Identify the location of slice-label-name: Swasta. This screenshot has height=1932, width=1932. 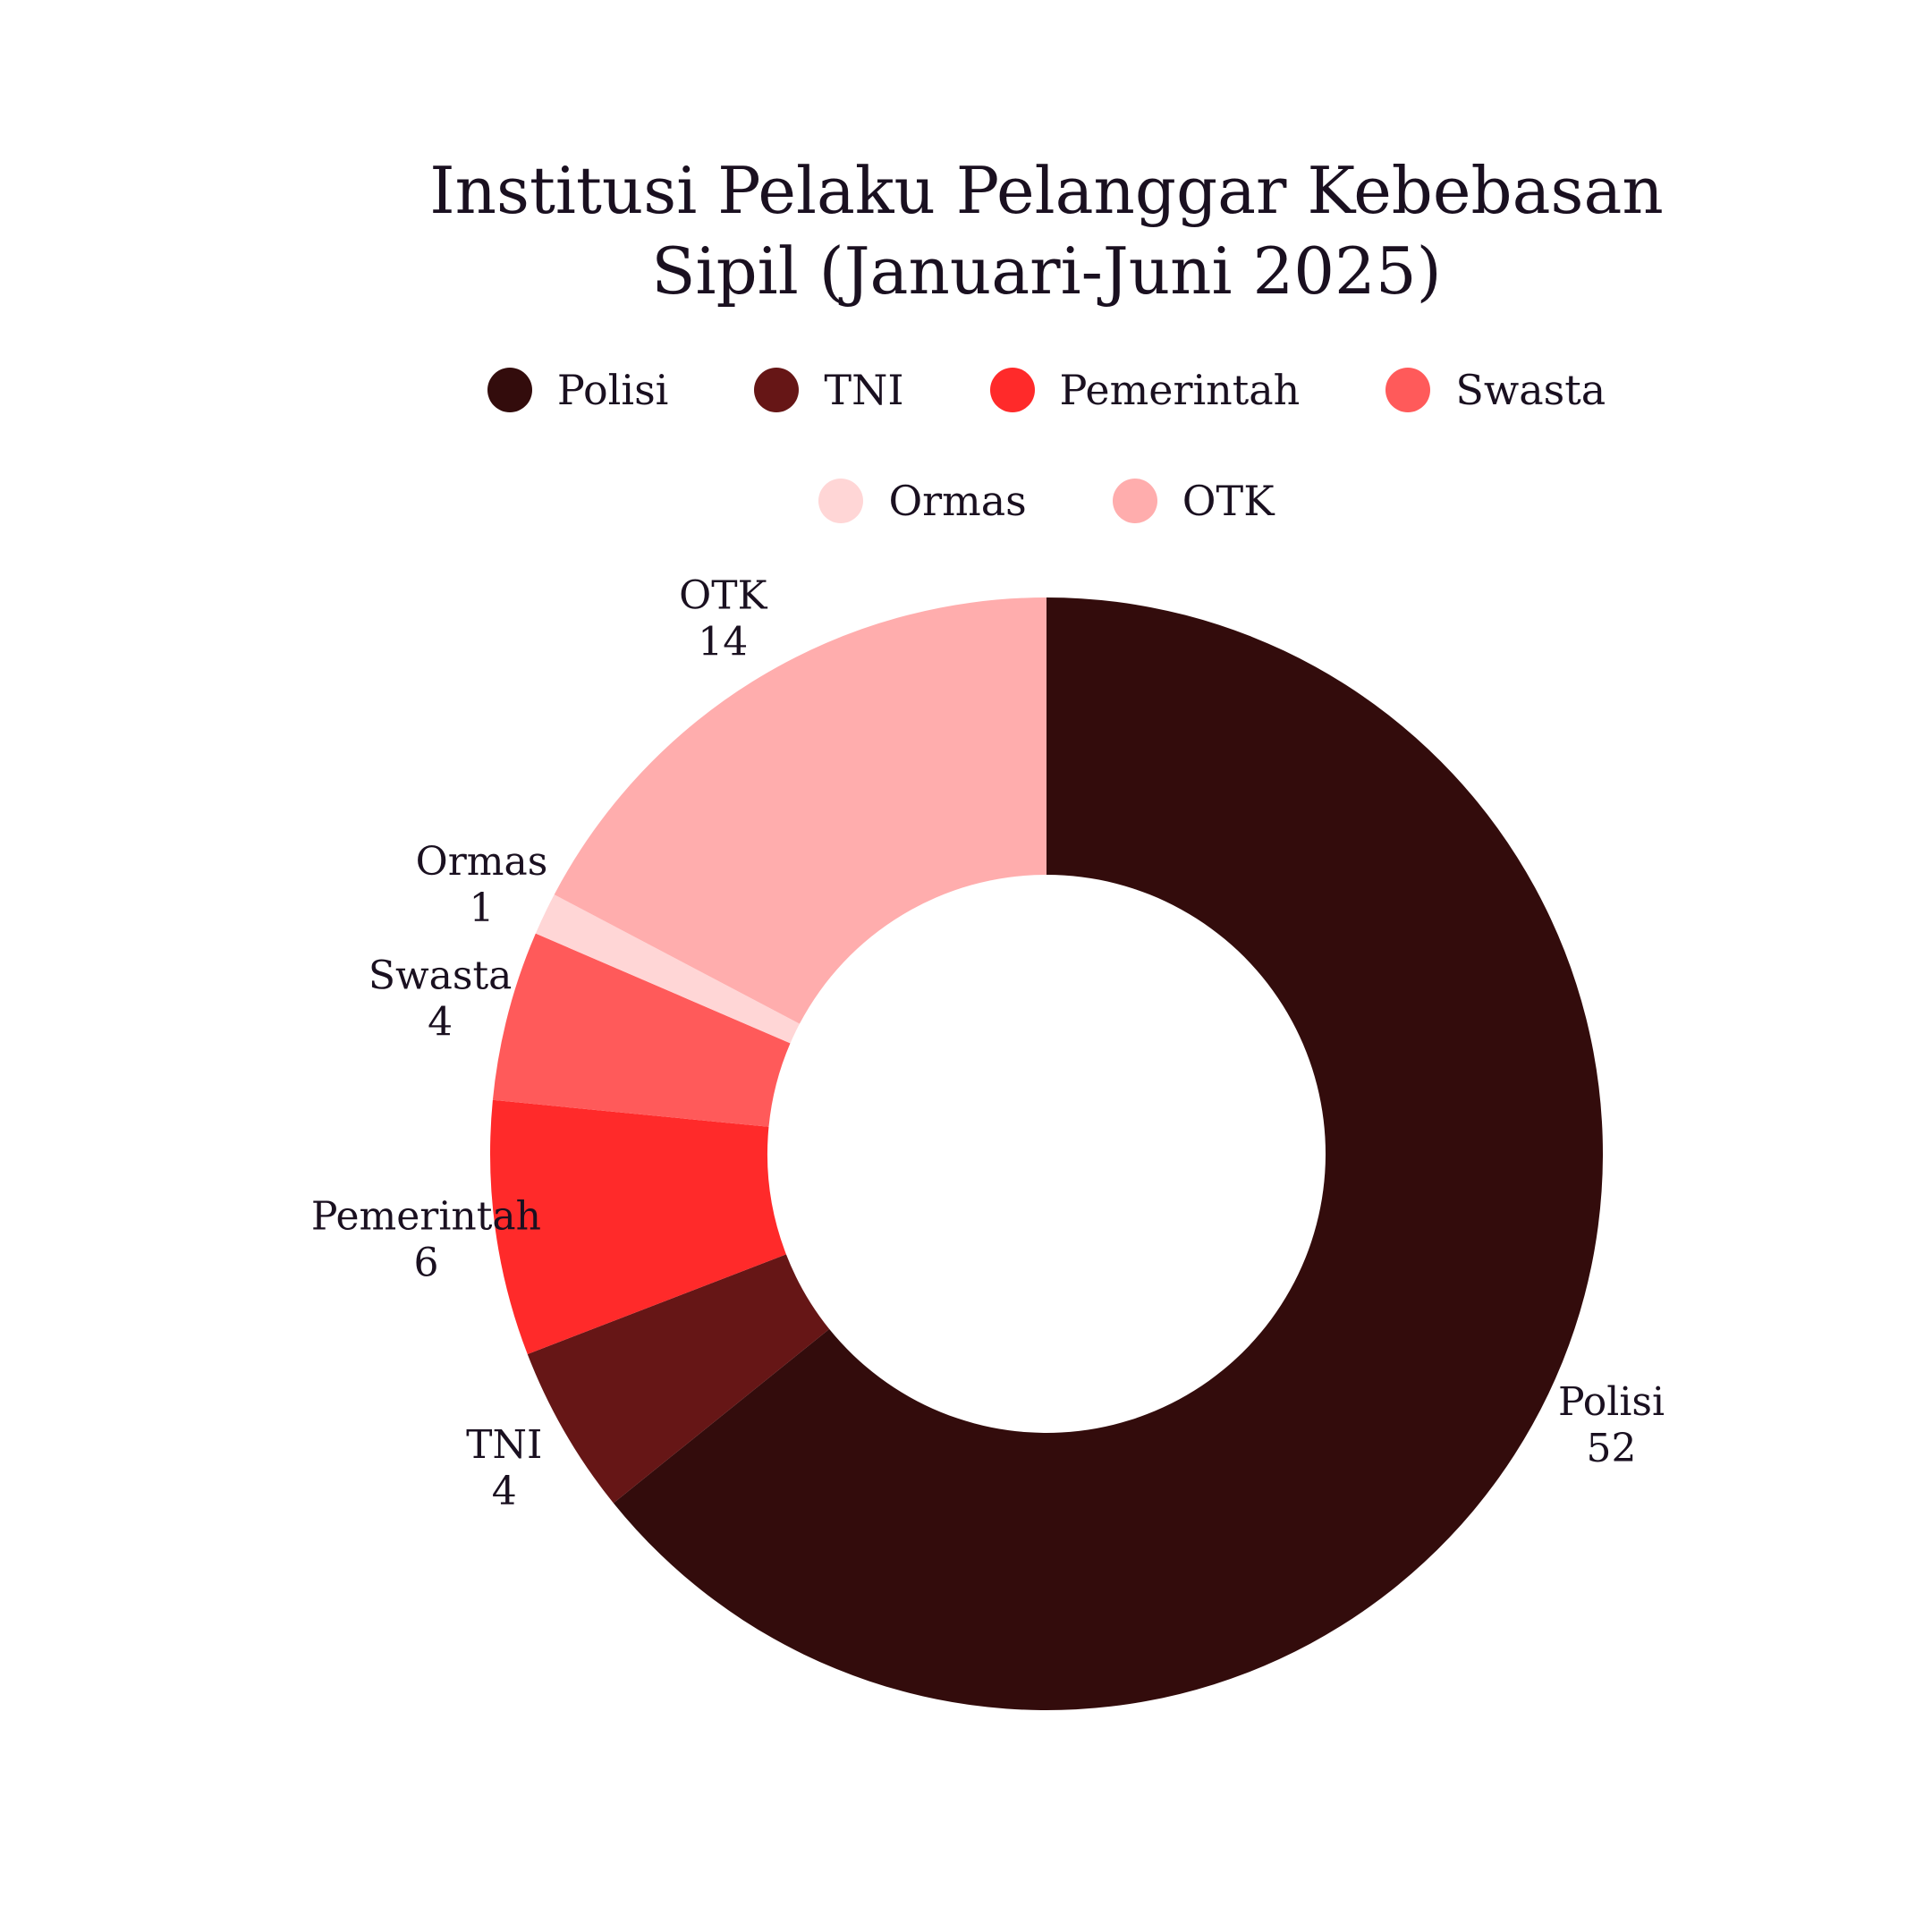
(441, 975).